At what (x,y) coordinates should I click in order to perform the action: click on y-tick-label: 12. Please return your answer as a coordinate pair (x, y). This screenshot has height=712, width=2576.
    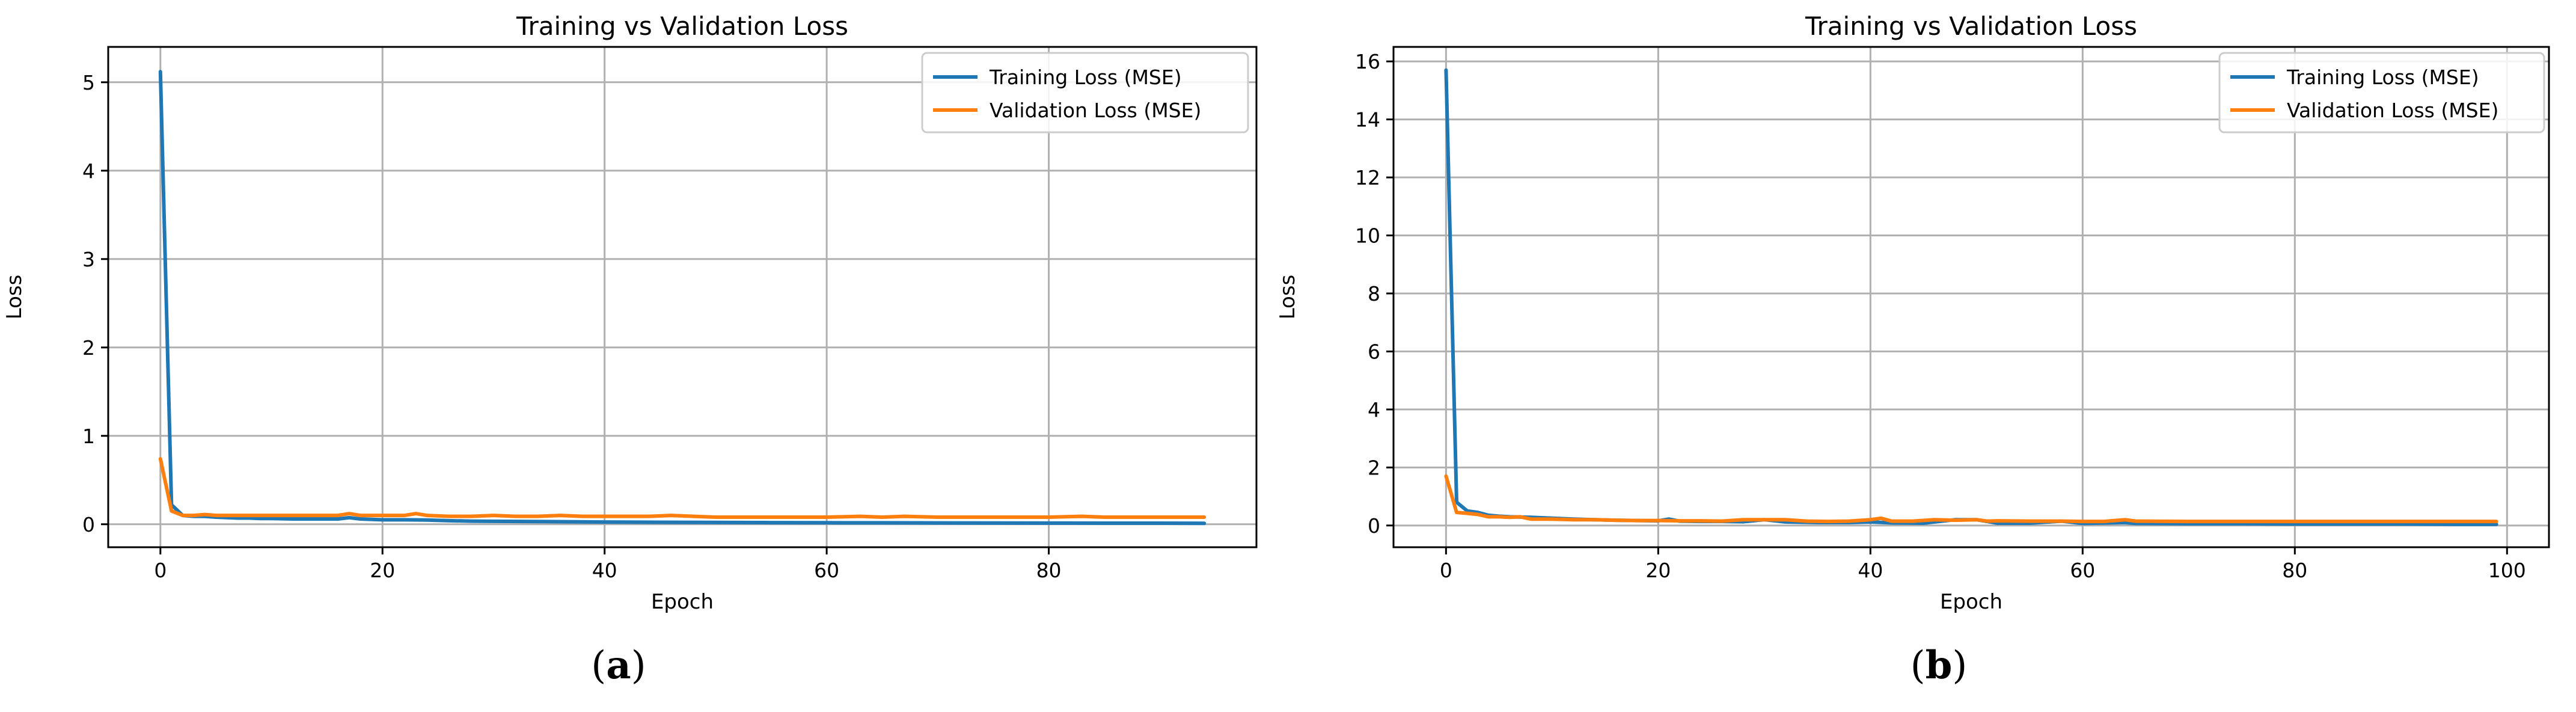
    Looking at the image, I should click on (1367, 177).